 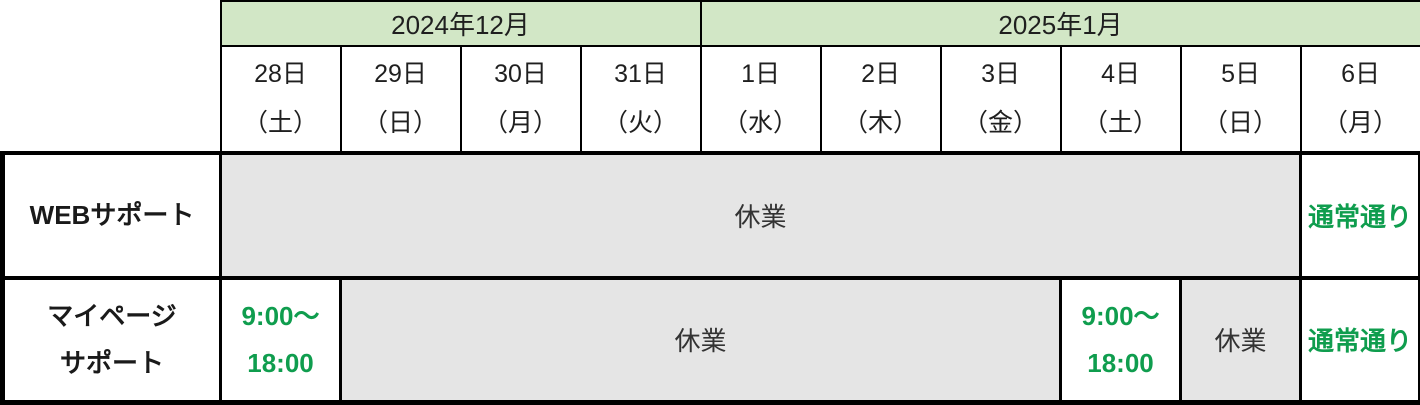 I want to click on row-label-text: サポート, so click(x=112, y=363).